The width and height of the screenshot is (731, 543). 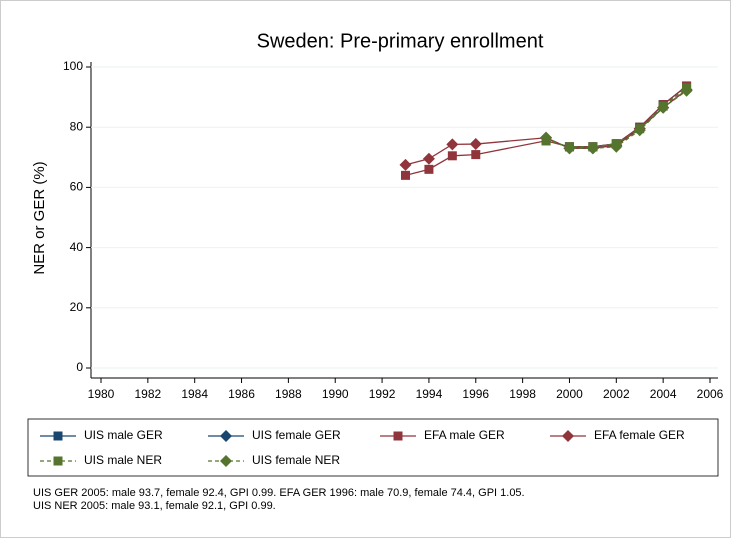 What do you see at coordinates (79, 367) in the screenshot?
I see `y-tick-label: 0` at bounding box center [79, 367].